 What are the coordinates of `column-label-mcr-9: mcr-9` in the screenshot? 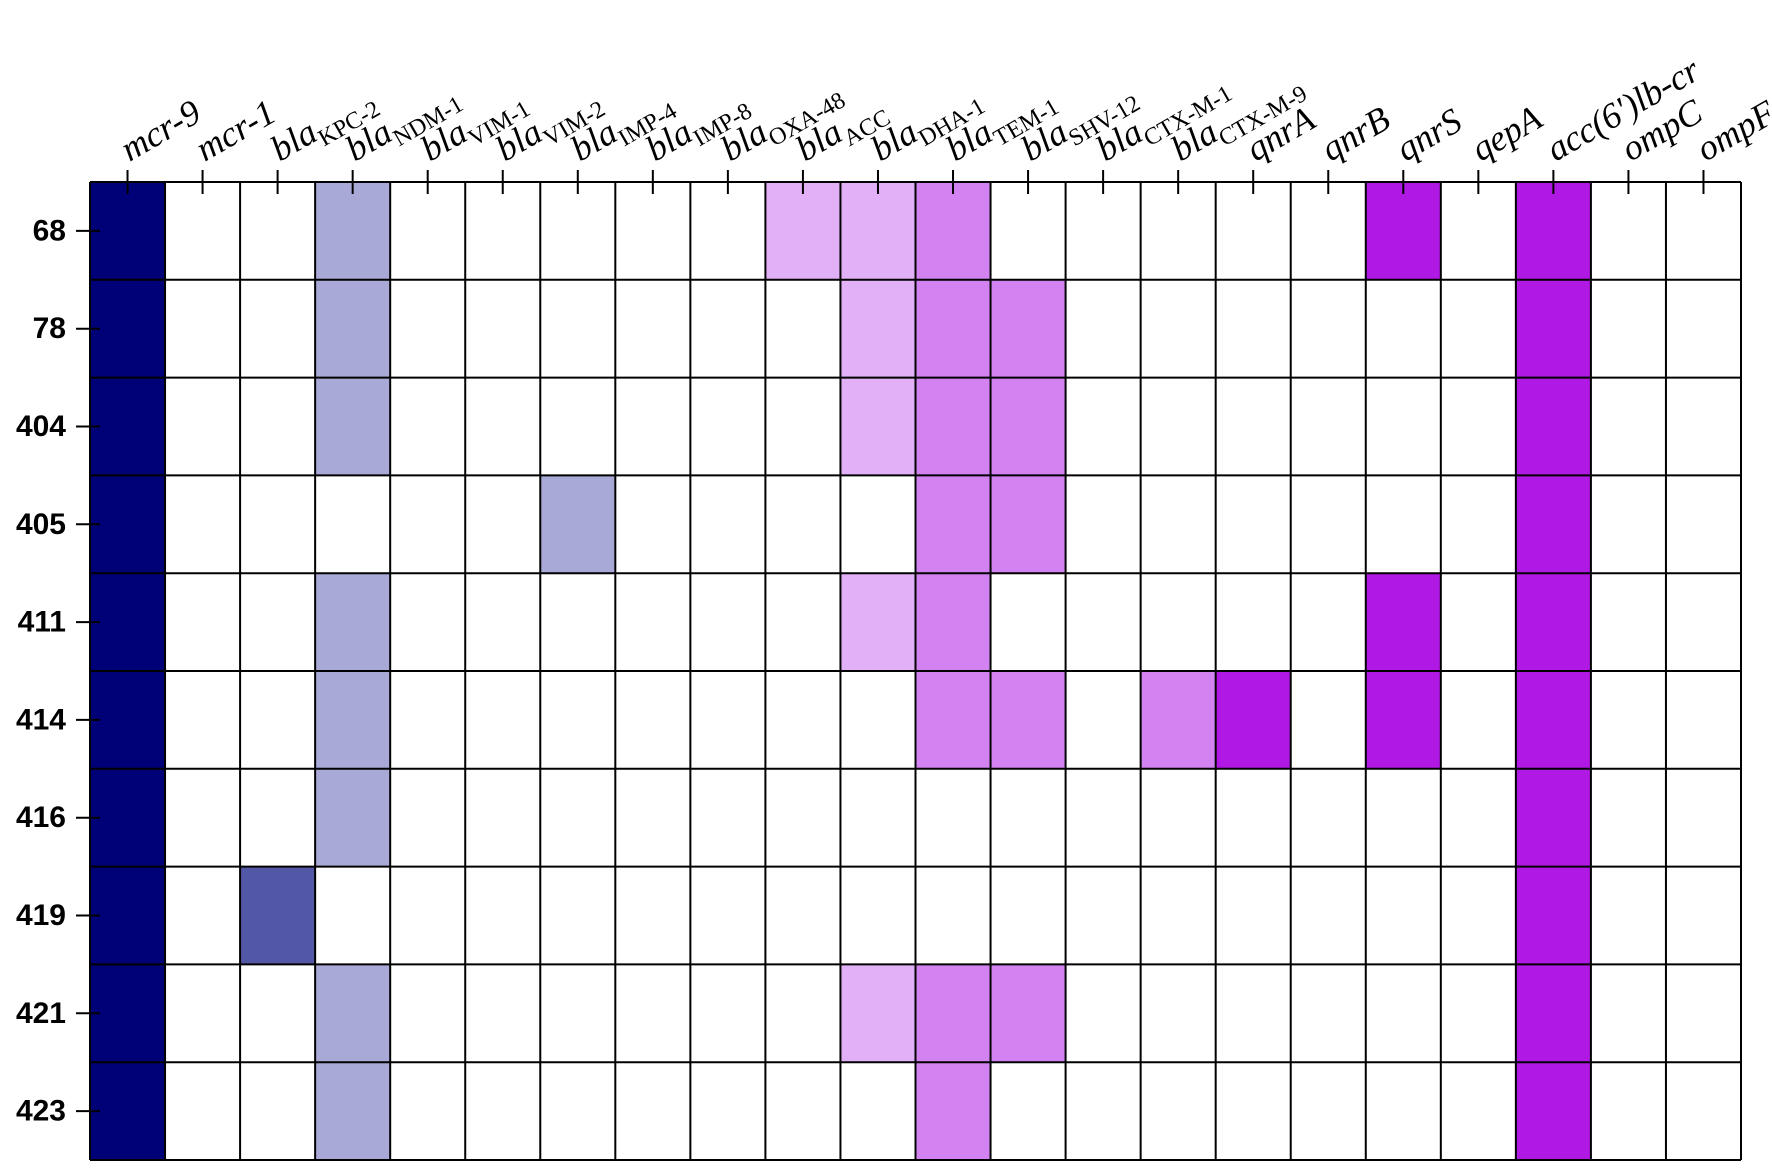 It's located at (161, 130).